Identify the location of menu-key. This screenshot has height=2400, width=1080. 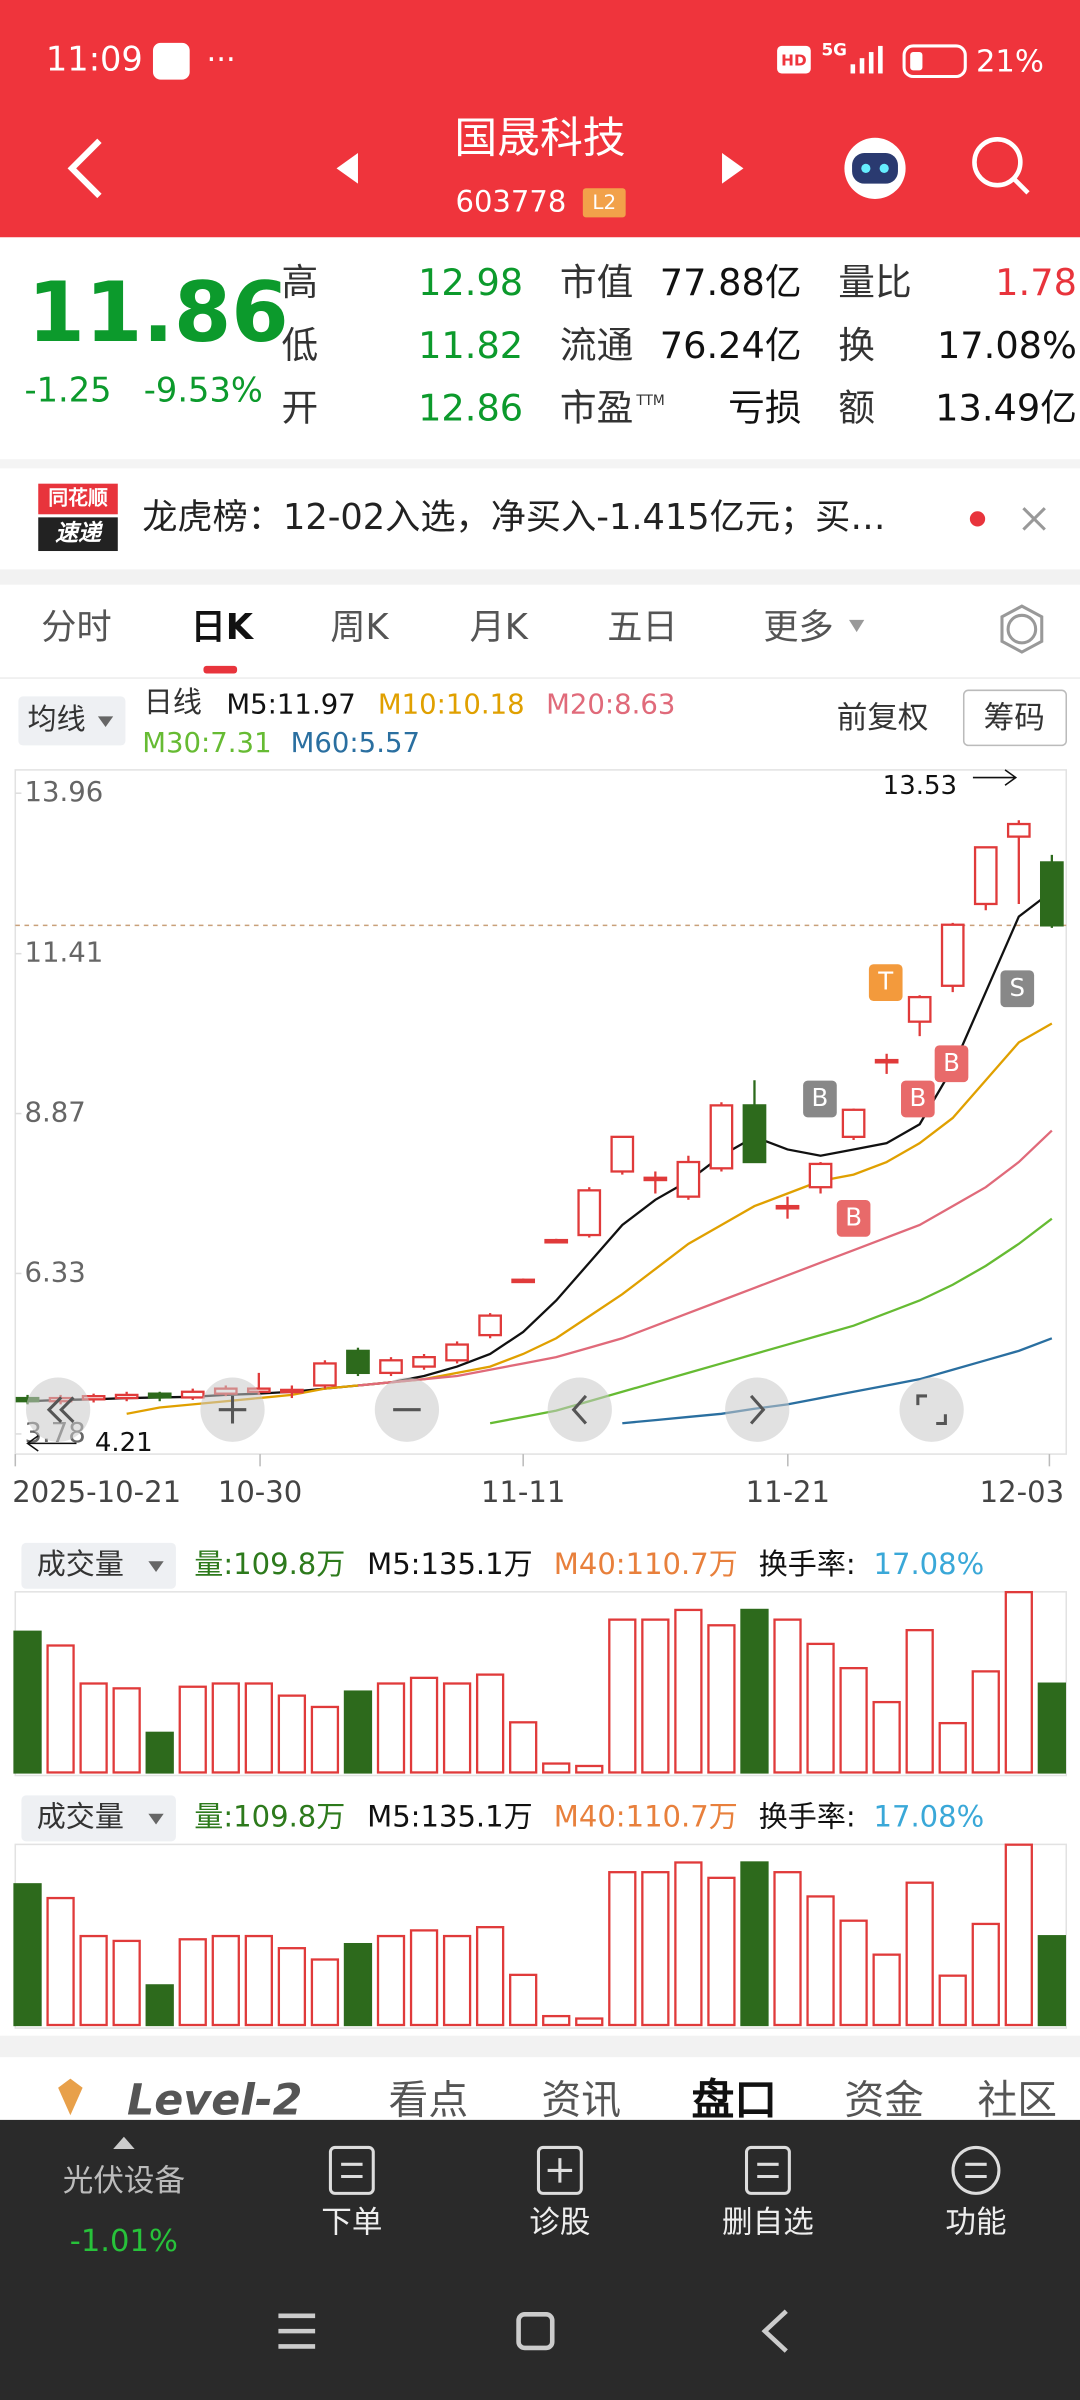
(297, 2331).